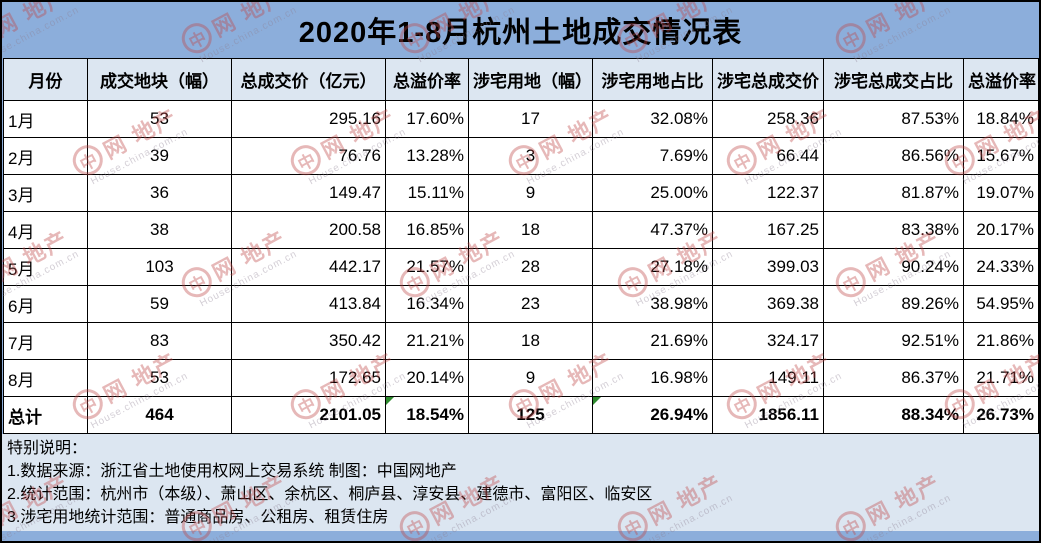  I want to click on table-cell: 13.28%, so click(427, 156).